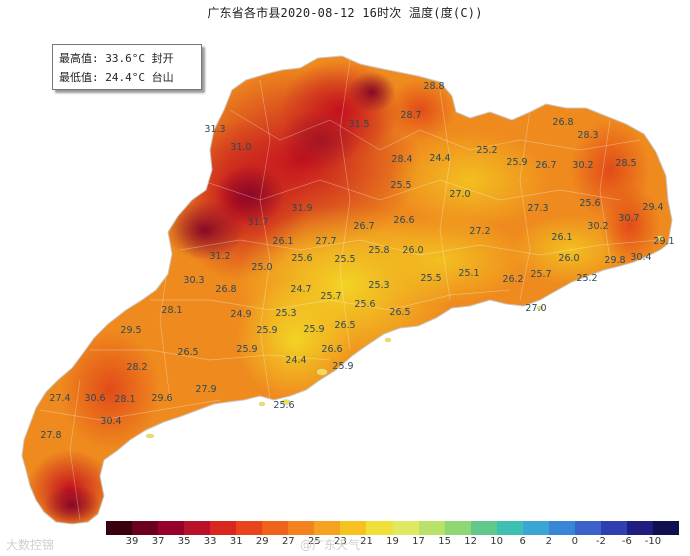 The width and height of the screenshot is (690, 556). What do you see at coordinates (205, 389) in the screenshot?
I see `temperature-label: 27.9` at bounding box center [205, 389].